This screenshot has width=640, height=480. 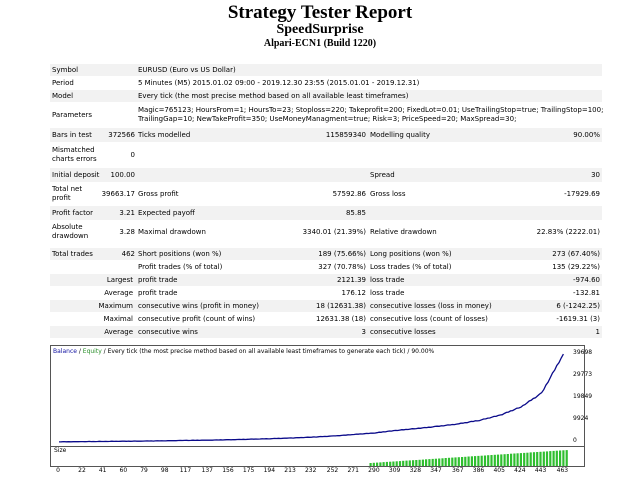 What do you see at coordinates (429, 319) in the screenshot?
I see `maximal-loss-label: consecutive loss (count of losses)` at bounding box center [429, 319].